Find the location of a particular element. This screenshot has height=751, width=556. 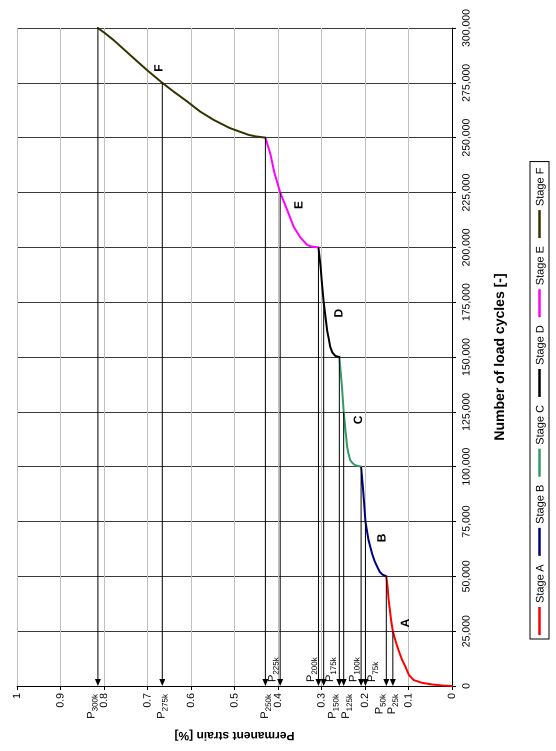

y-tick-label: 175,000 is located at coordinates (466, 302).